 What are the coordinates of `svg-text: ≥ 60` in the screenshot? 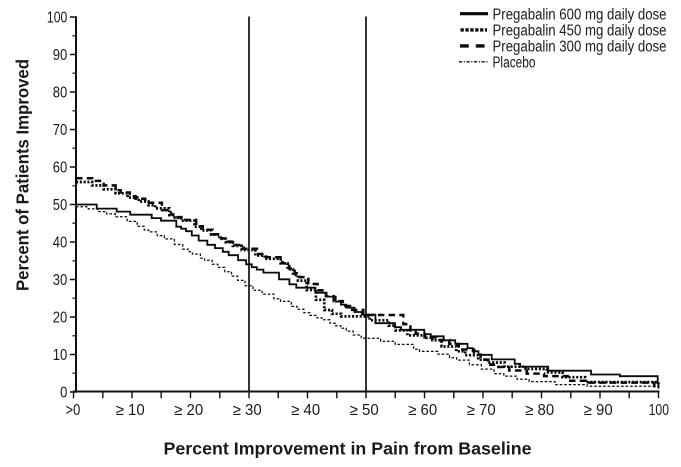 It's located at (422, 410).